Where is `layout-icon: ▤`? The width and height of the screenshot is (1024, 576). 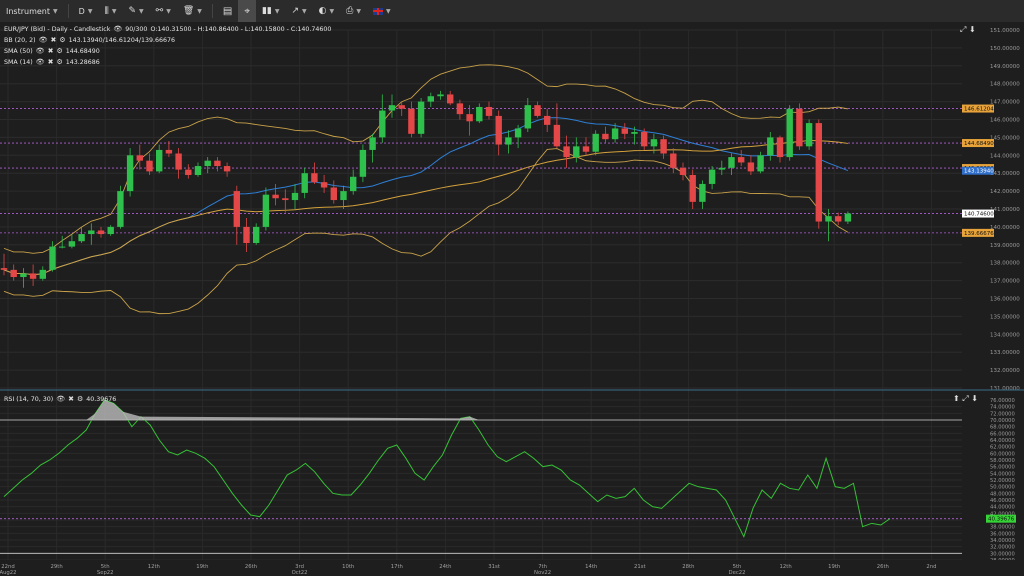 layout-icon: ▤ is located at coordinates (227, 11).